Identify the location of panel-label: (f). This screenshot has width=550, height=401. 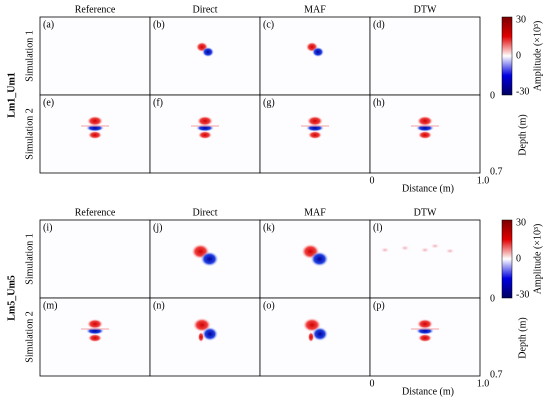
(158, 102).